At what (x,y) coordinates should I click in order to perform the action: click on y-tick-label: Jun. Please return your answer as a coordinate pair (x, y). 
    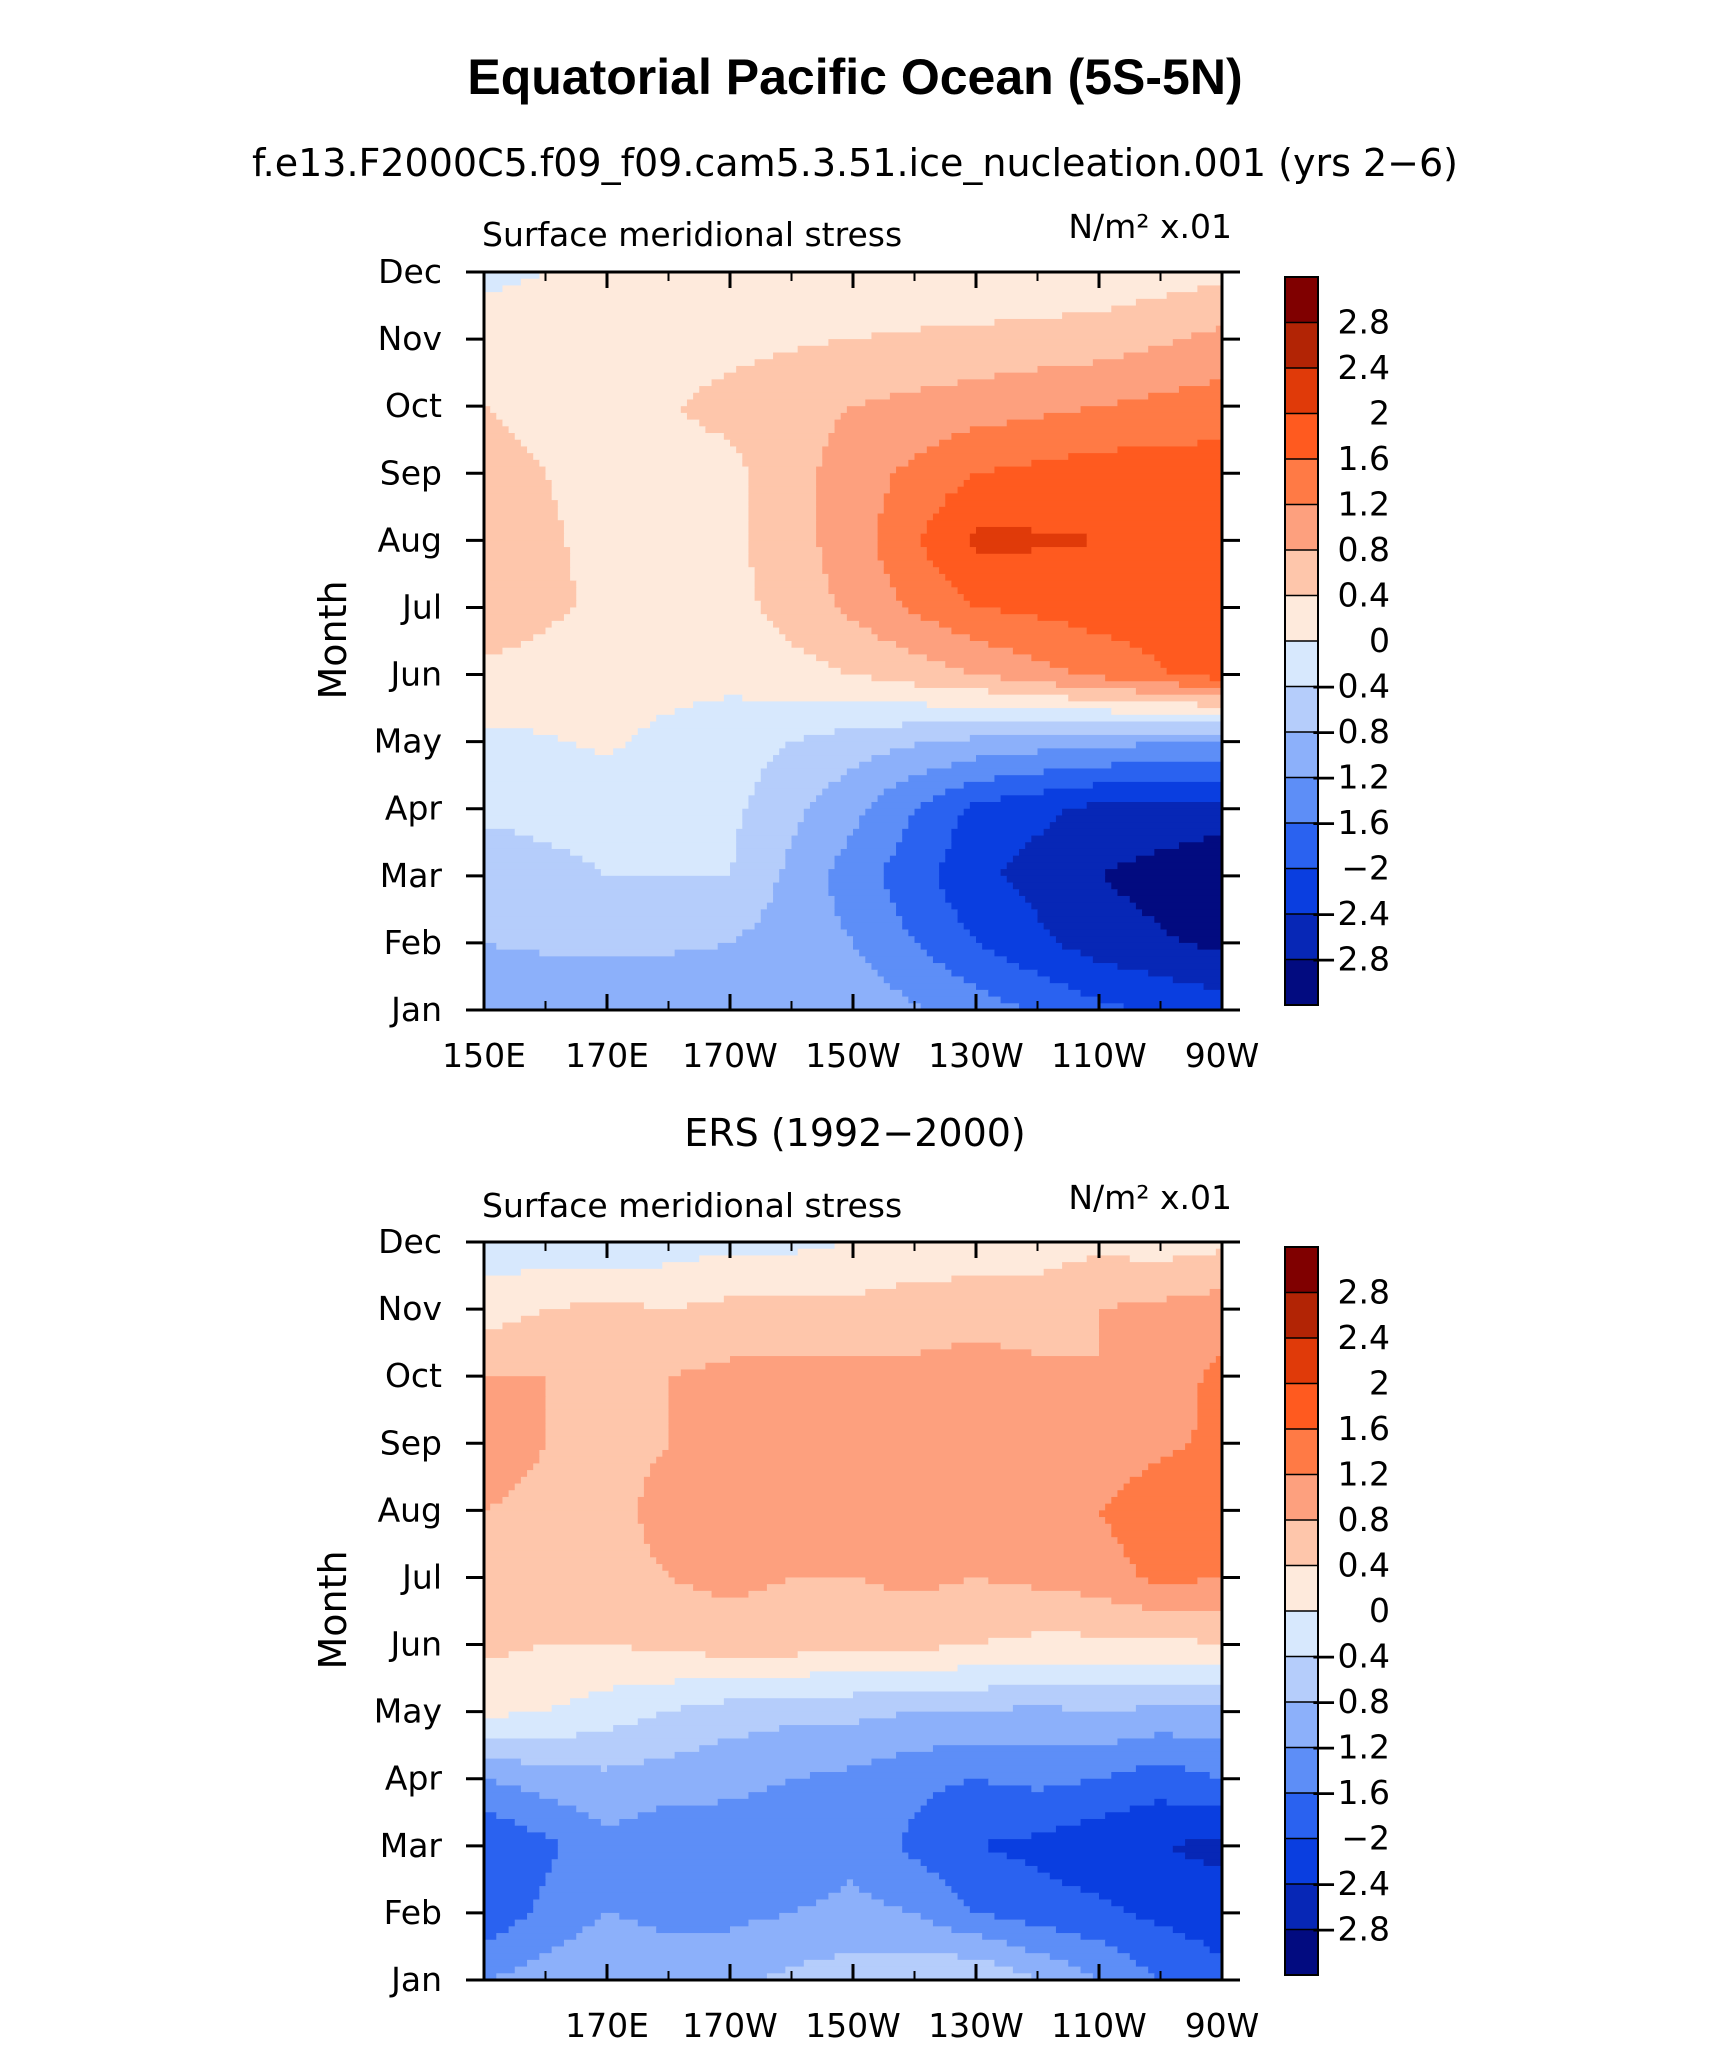
    Looking at the image, I should click on (415, 1644).